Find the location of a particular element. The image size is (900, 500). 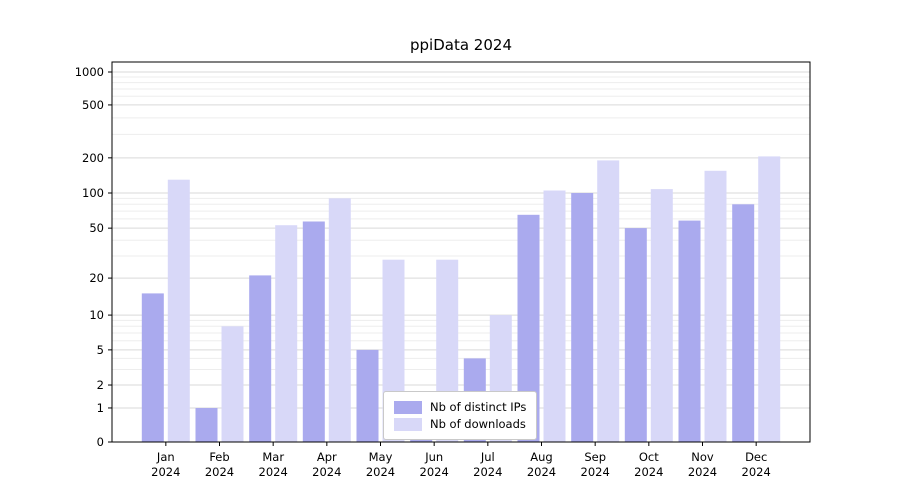

bar-nb-of-distinct-ips-nov is located at coordinates (689, 331).